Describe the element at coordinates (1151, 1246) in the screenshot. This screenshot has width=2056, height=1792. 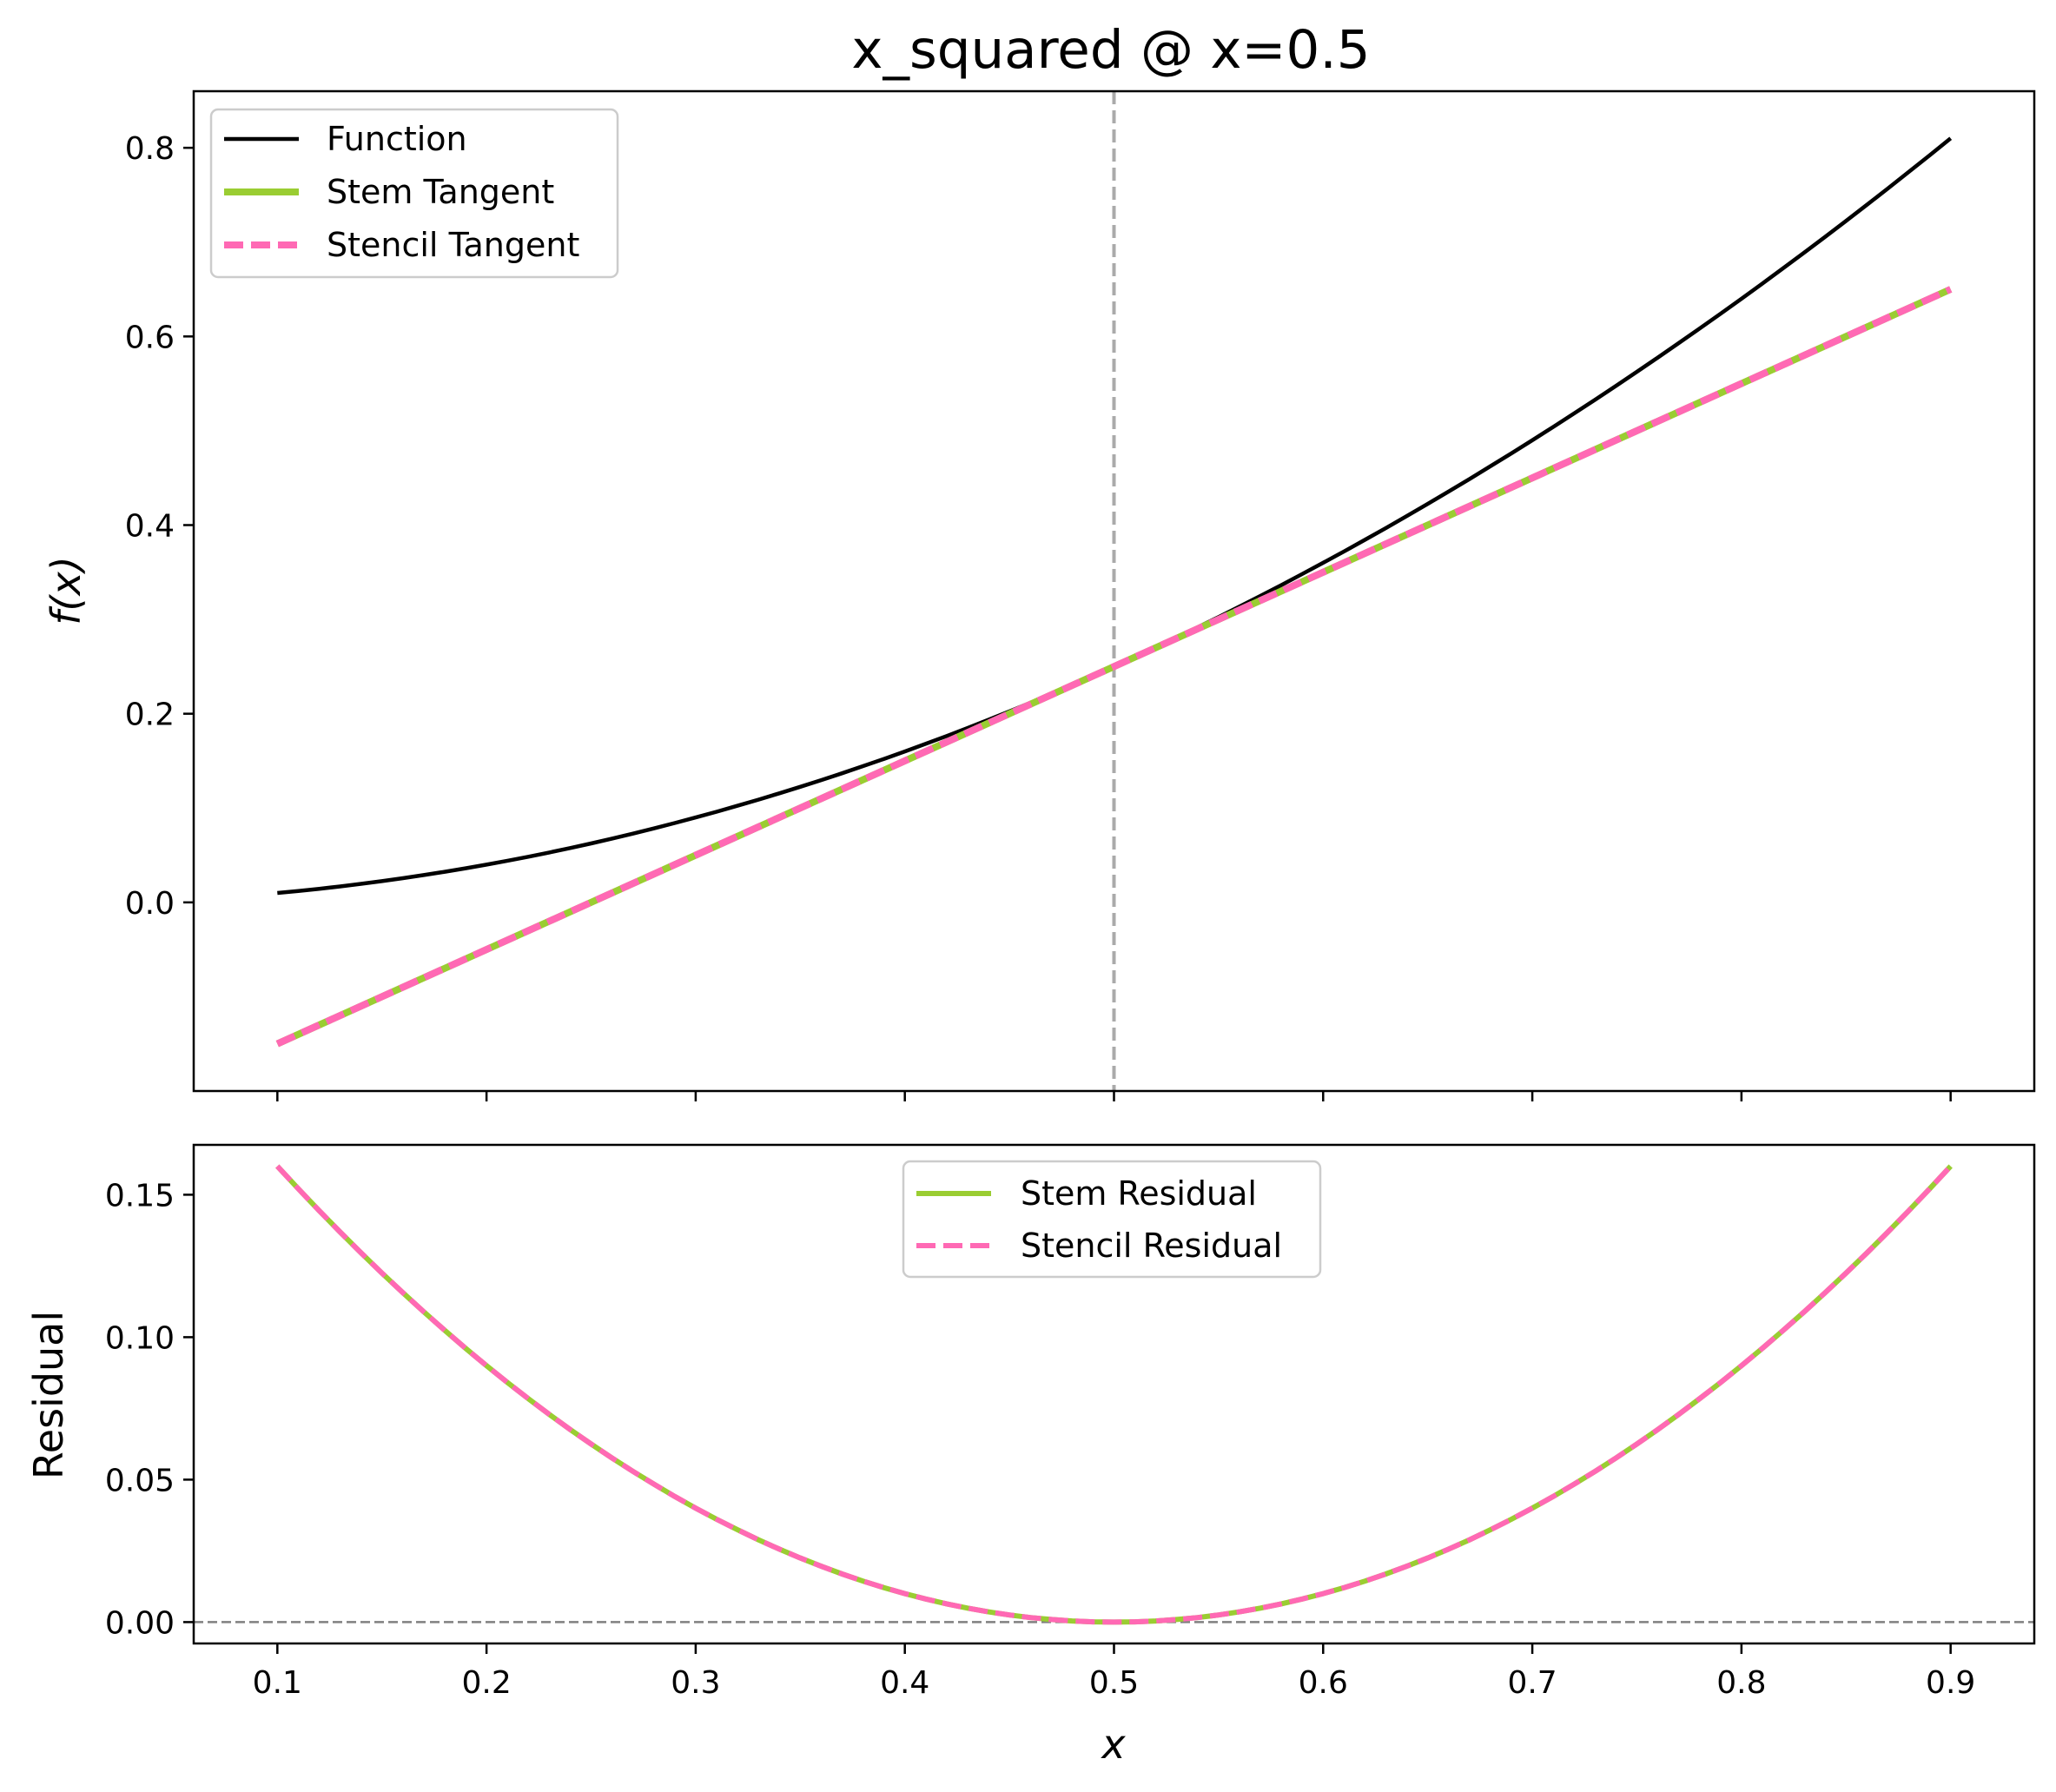
I see `legend-label-stencil-residual: Stencil Residual` at that location.